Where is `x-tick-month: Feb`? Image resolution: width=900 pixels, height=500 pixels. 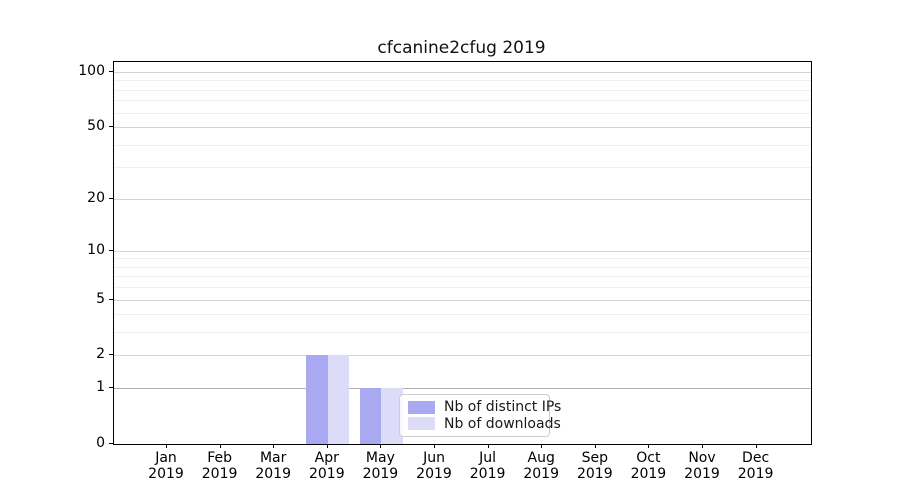 x-tick-month: Feb is located at coordinates (219, 458).